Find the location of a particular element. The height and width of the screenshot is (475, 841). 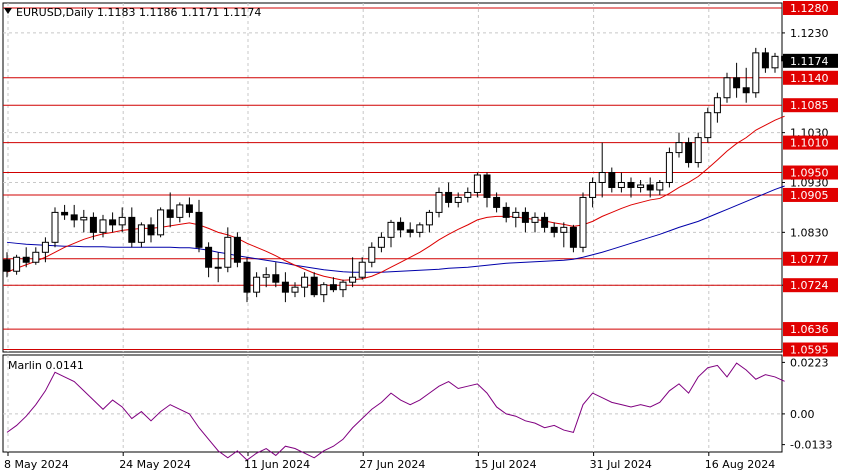

level-label: 1.1010 is located at coordinates (809, 143).